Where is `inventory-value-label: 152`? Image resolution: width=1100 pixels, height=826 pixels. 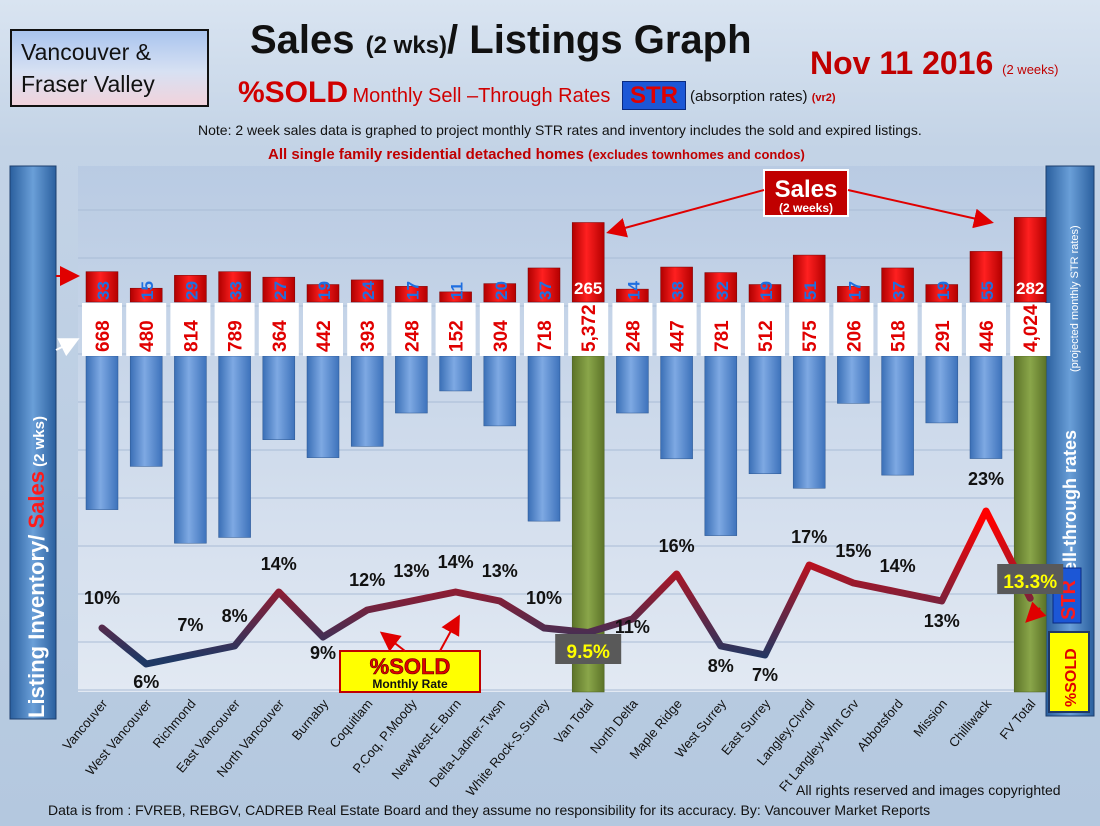 inventory-value-label: 152 is located at coordinates (457, 336).